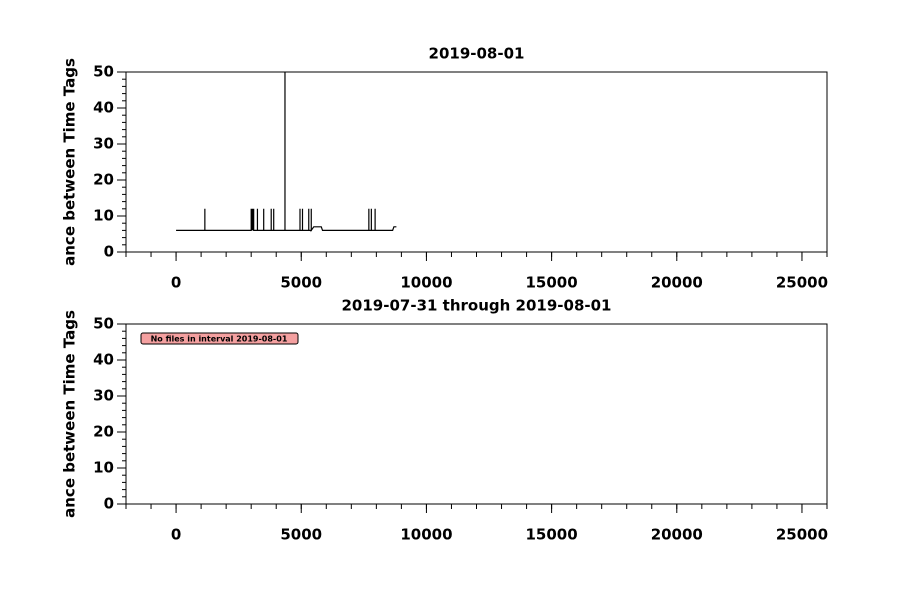  What do you see at coordinates (477, 306) in the screenshot?
I see `chart-title: 2019-07-31 through 2019-08-01` at bounding box center [477, 306].